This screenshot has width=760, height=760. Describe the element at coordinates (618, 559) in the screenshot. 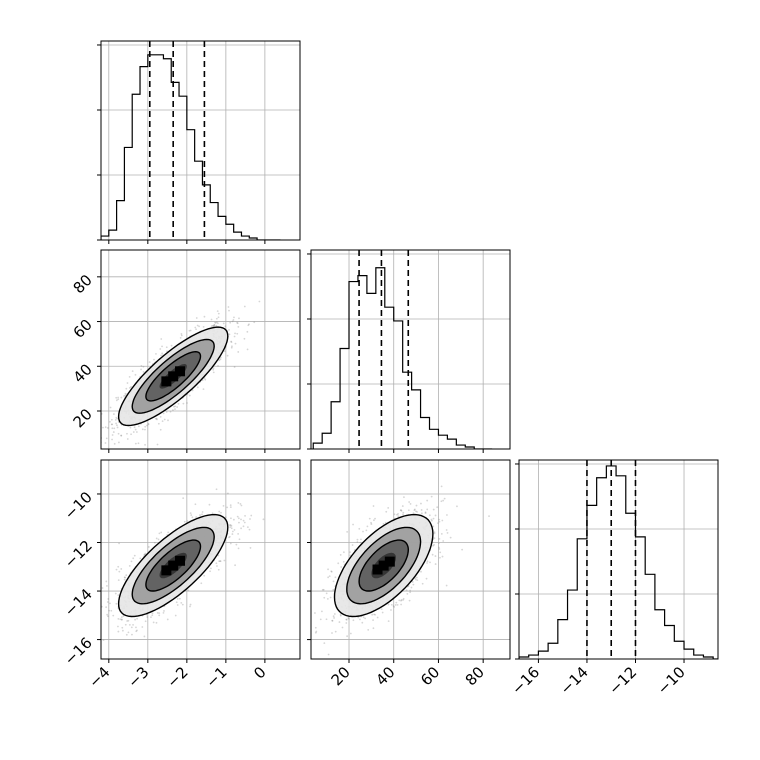

I see `panel-frame` at that location.